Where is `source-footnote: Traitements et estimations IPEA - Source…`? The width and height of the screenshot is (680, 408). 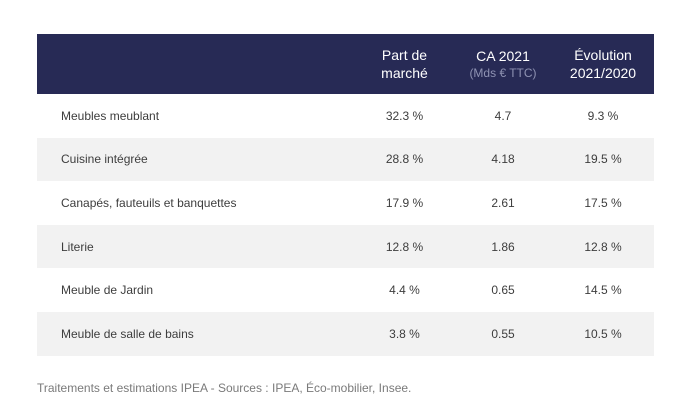 source-footnote: Traitements et estimations IPEA - Source… is located at coordinates (224, 388).